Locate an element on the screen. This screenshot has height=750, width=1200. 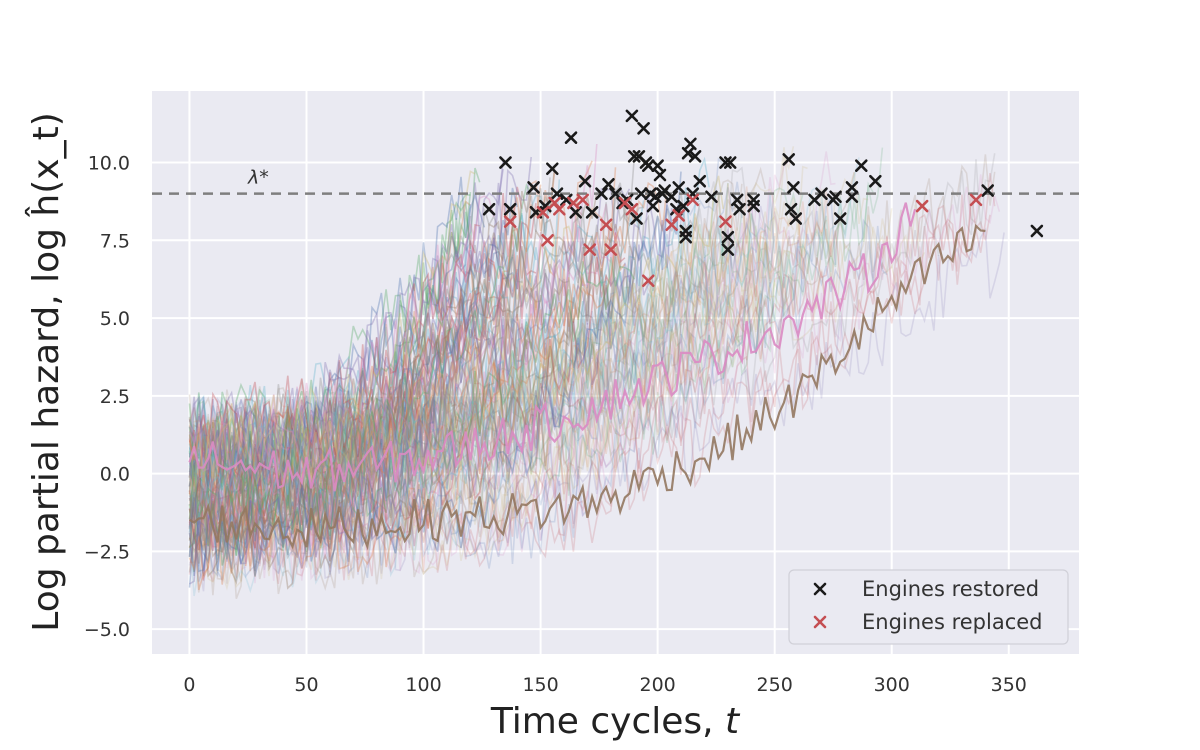
x-axis-title: Time cycles, t is located at coordinates (615, 721).